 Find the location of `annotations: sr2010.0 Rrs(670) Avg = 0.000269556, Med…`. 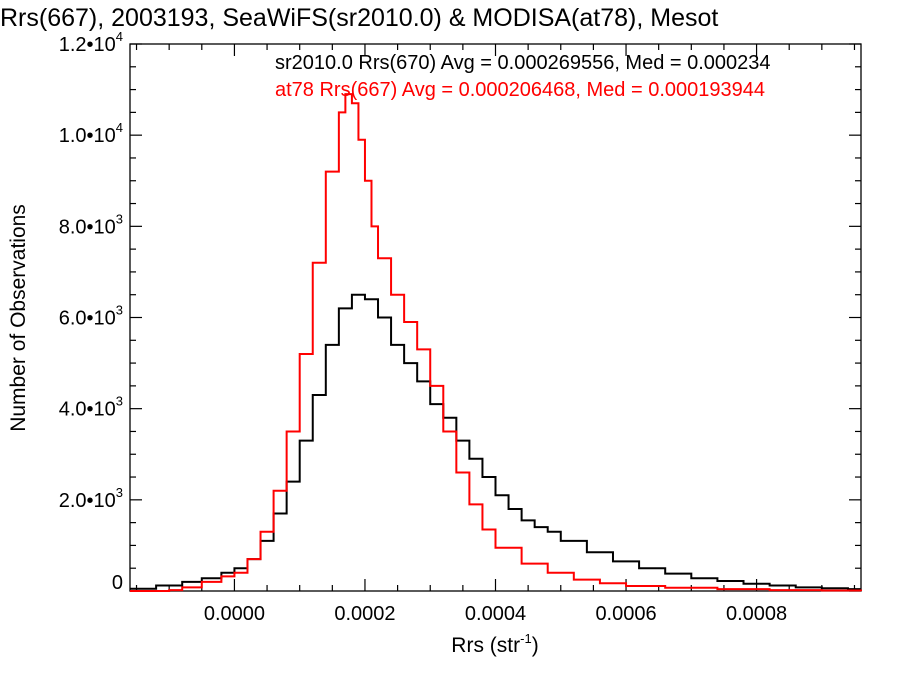

annotations: sr2010.0 Rrs(670) Avg = 0.000269556, Med… is located at coordinates (523, 76).